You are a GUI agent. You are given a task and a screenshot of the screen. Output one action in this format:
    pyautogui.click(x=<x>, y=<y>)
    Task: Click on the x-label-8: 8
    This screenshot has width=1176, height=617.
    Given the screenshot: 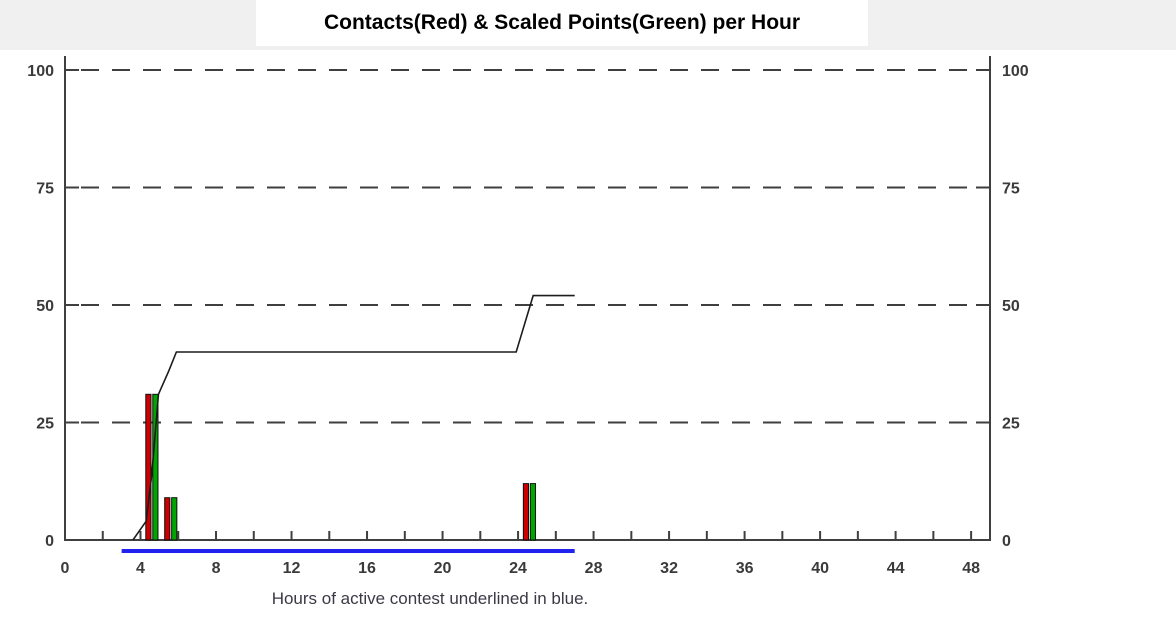 What is the action you would take?
    pyautogui.click(x=216, y=568)
    